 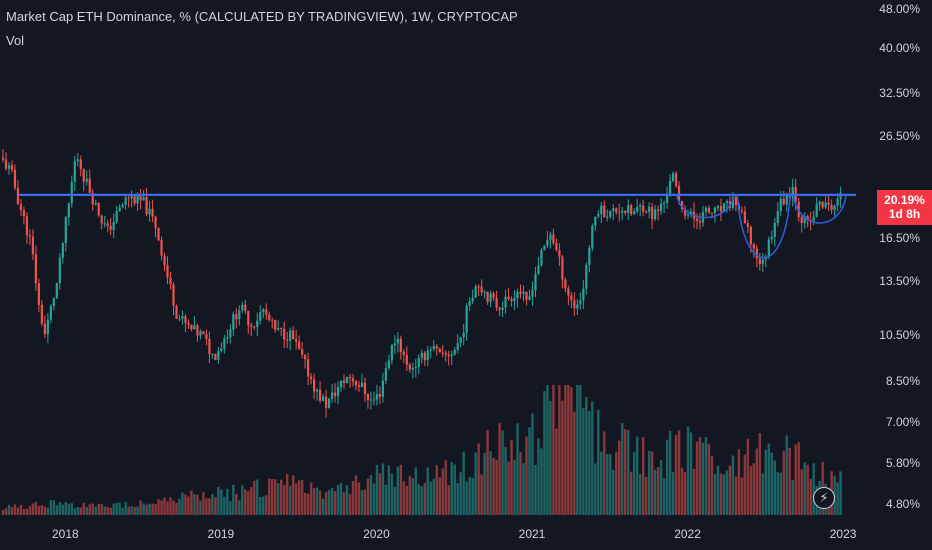 I want to click on y-tick-label: 4.80%, so click(x=902, y=503).